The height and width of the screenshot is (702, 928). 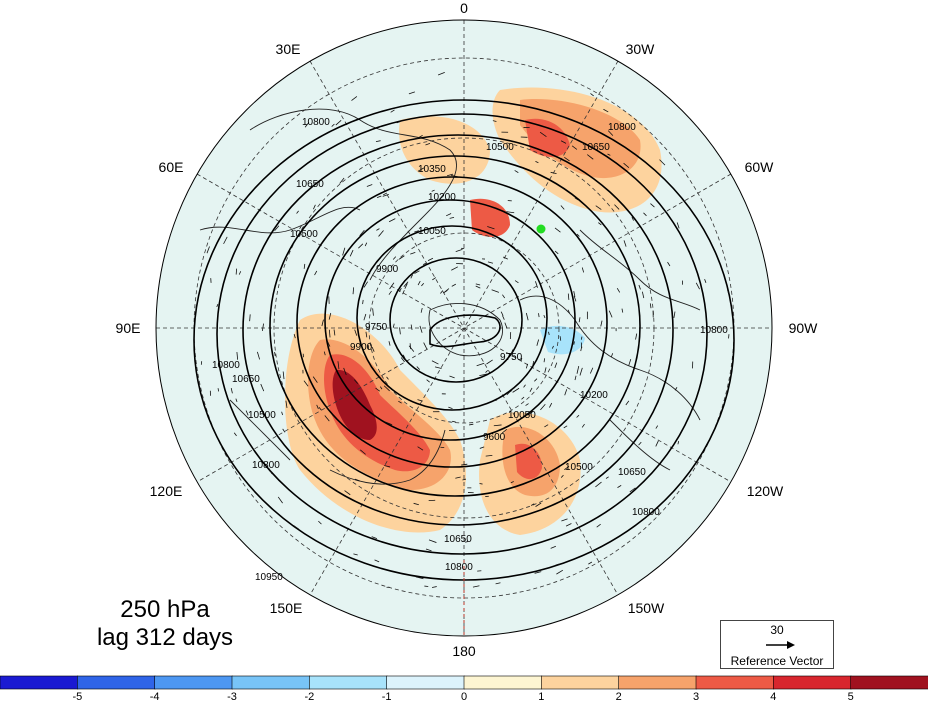 I want to click on contour-label: 10350, so click(x=432, y=169).